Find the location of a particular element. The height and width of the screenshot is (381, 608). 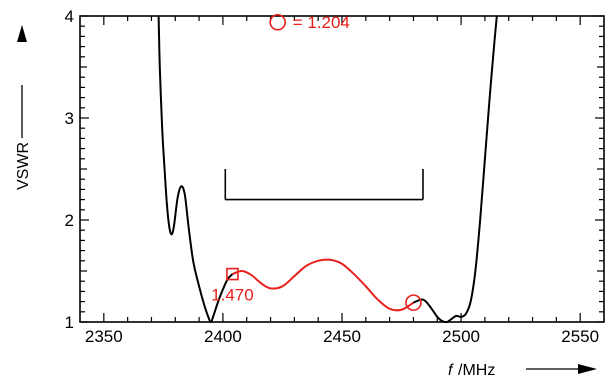

x-axis-label-unit: /MHz is located at coordinates (476, 370).